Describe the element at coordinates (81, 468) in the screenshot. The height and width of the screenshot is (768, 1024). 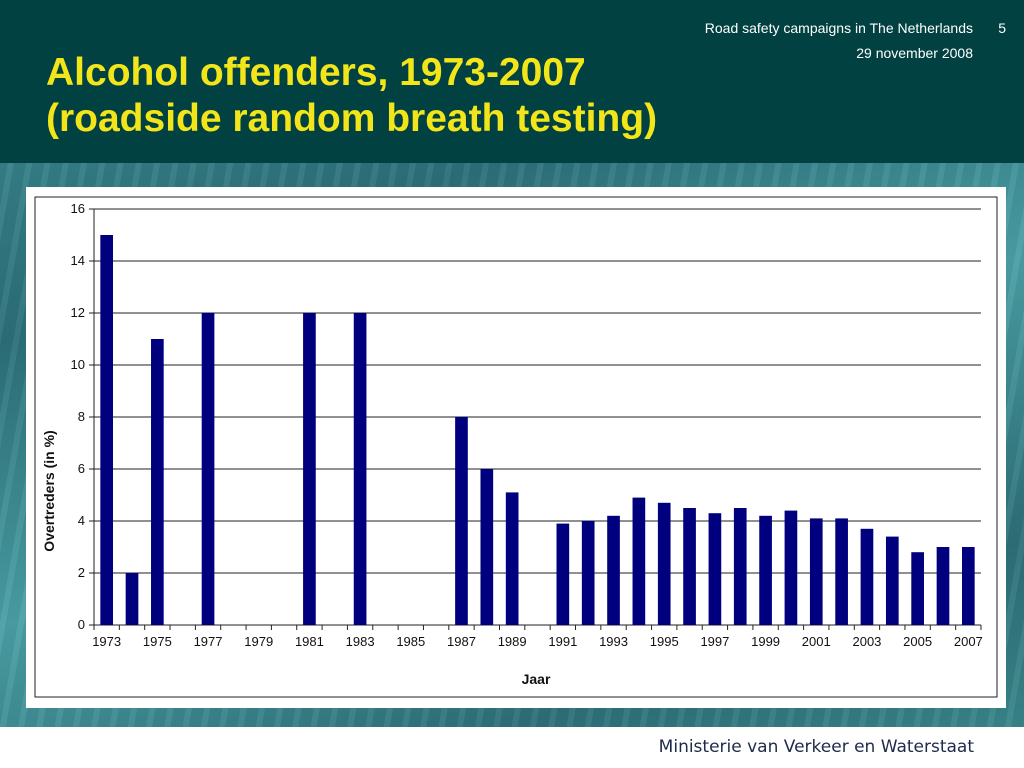
I see `y-tick-label: 6` at that location.